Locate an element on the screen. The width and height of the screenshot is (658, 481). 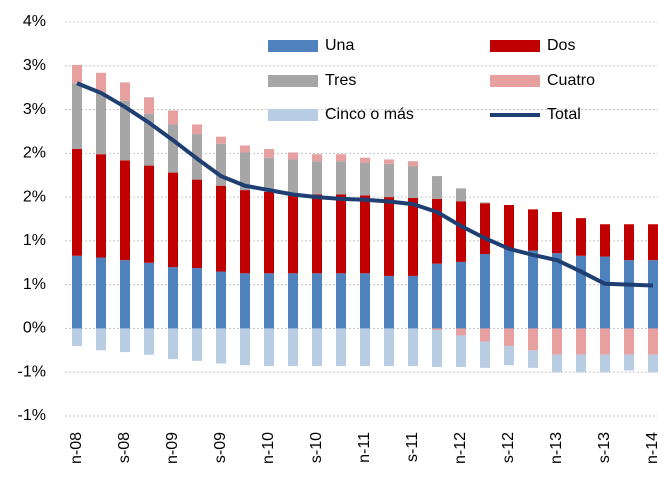
x-tick-label: s-12 is located at coordinates (508, 447).